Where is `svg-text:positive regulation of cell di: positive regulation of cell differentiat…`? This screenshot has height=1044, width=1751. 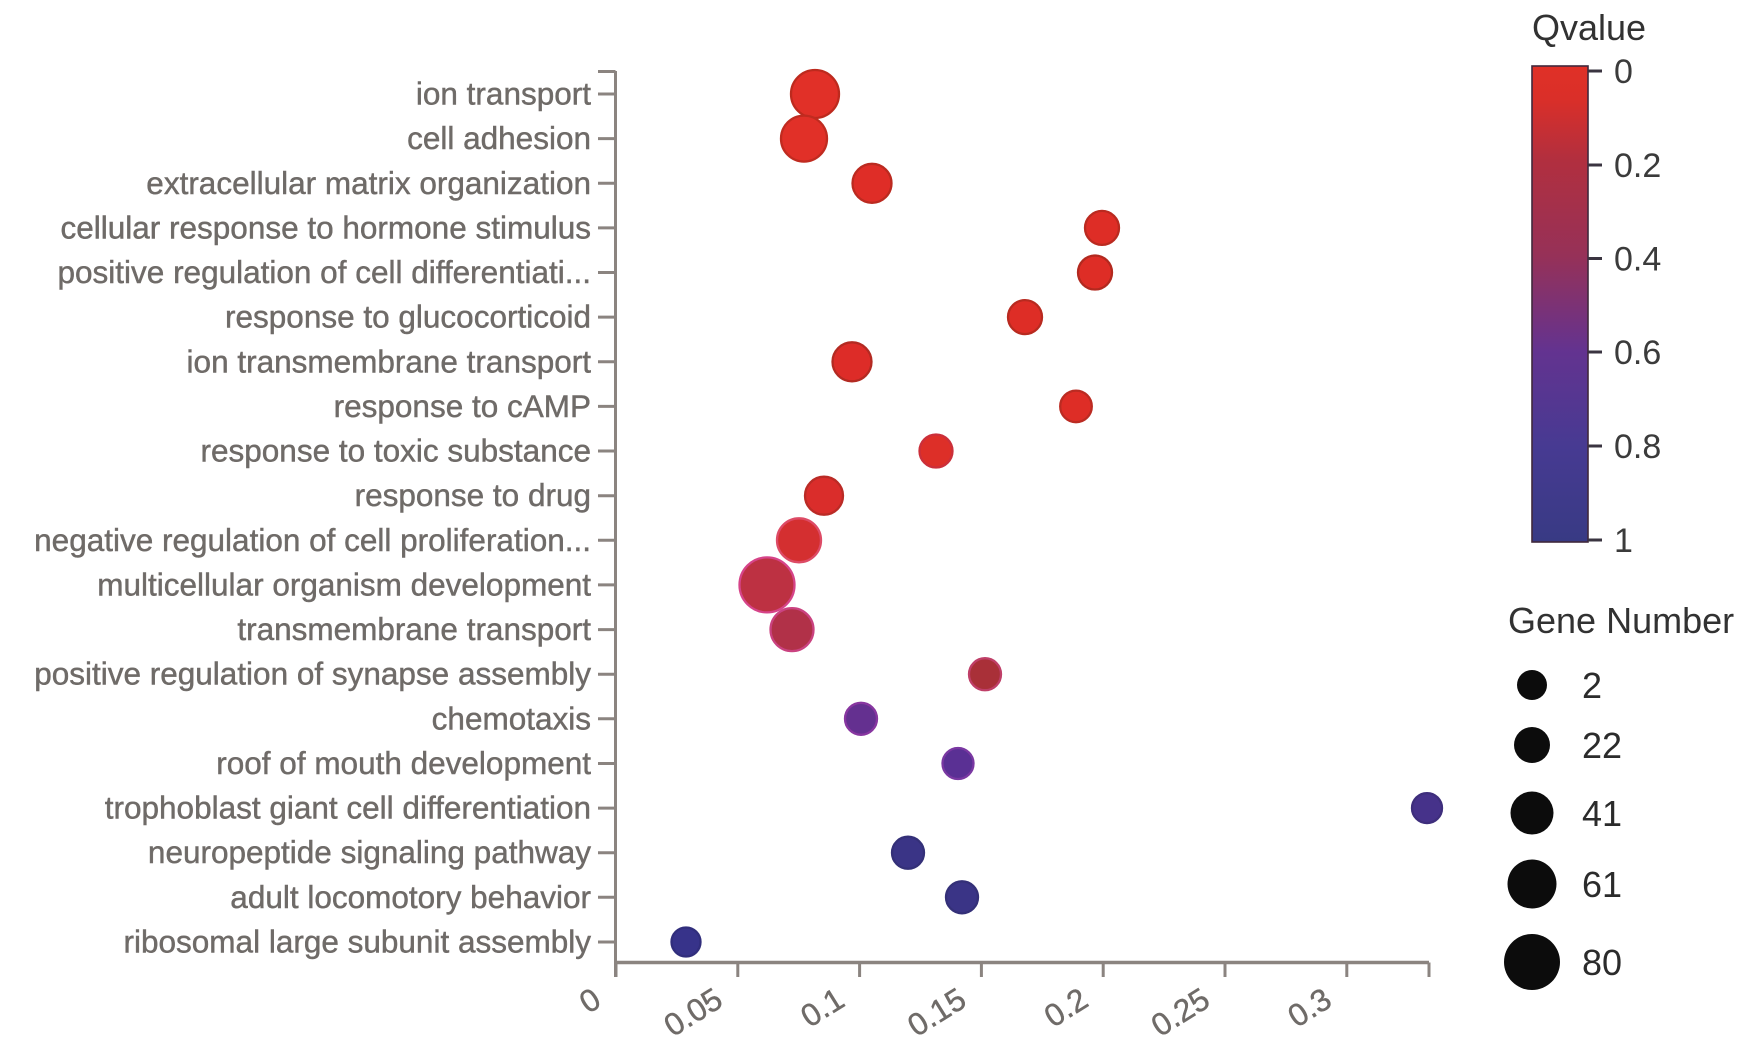 svg-text:positive regulation of cell di: positive regulation of cell differentiat… is located at coordinates (324, 272).